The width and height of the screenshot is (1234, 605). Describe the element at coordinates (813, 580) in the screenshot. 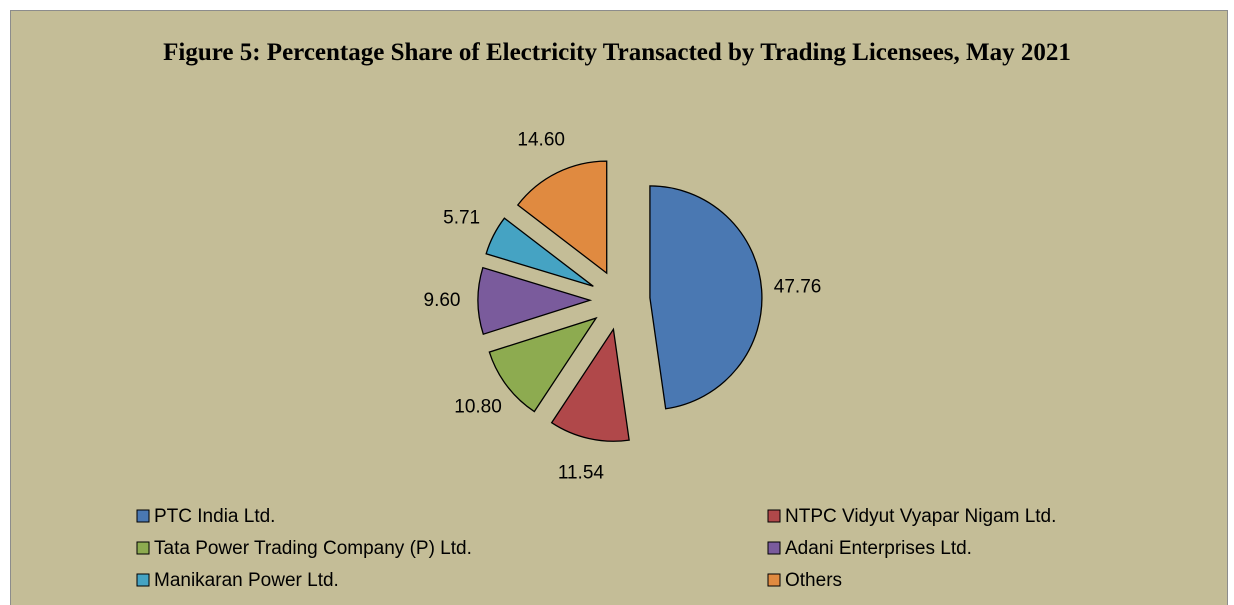

I see `legend-label: Others` at that location.